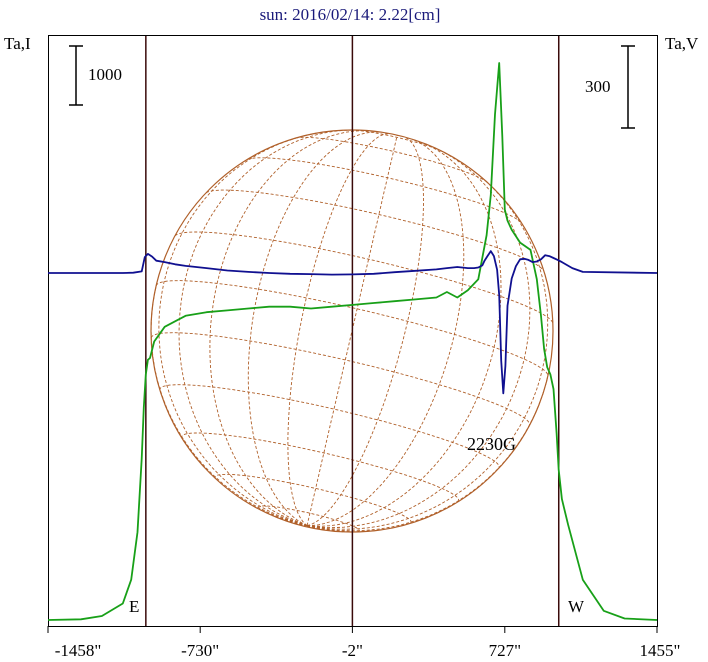 Image resolution: width=708 pixels, height=662 pixels. Describe the element at coordinates (505, 650) in the screenshot. I see `x-tick-label: 727"` at that location.